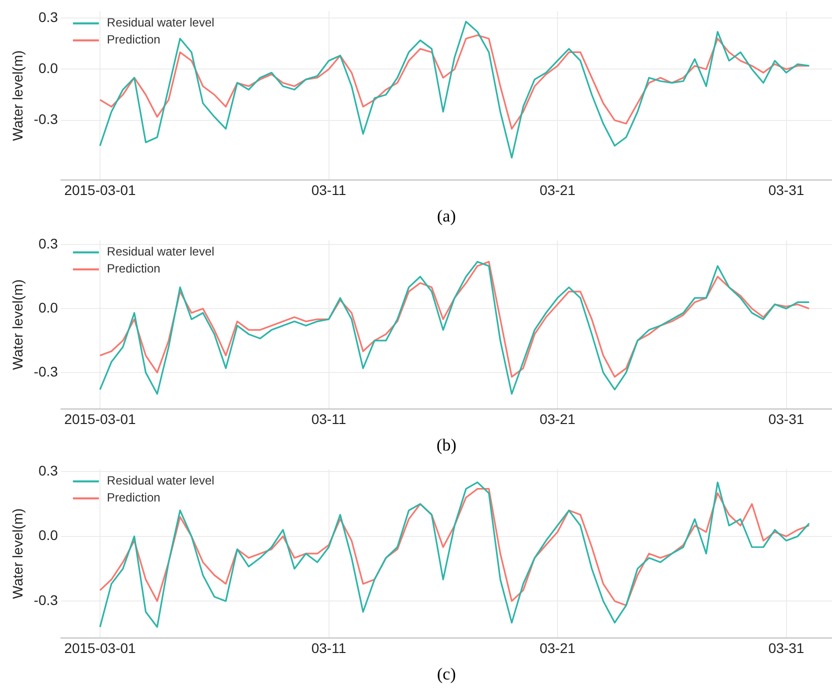  What do you see at coordinates (446, 216) in the screenshot?
I see `x-axis-title: (a)` at bounding box center [446, 216].